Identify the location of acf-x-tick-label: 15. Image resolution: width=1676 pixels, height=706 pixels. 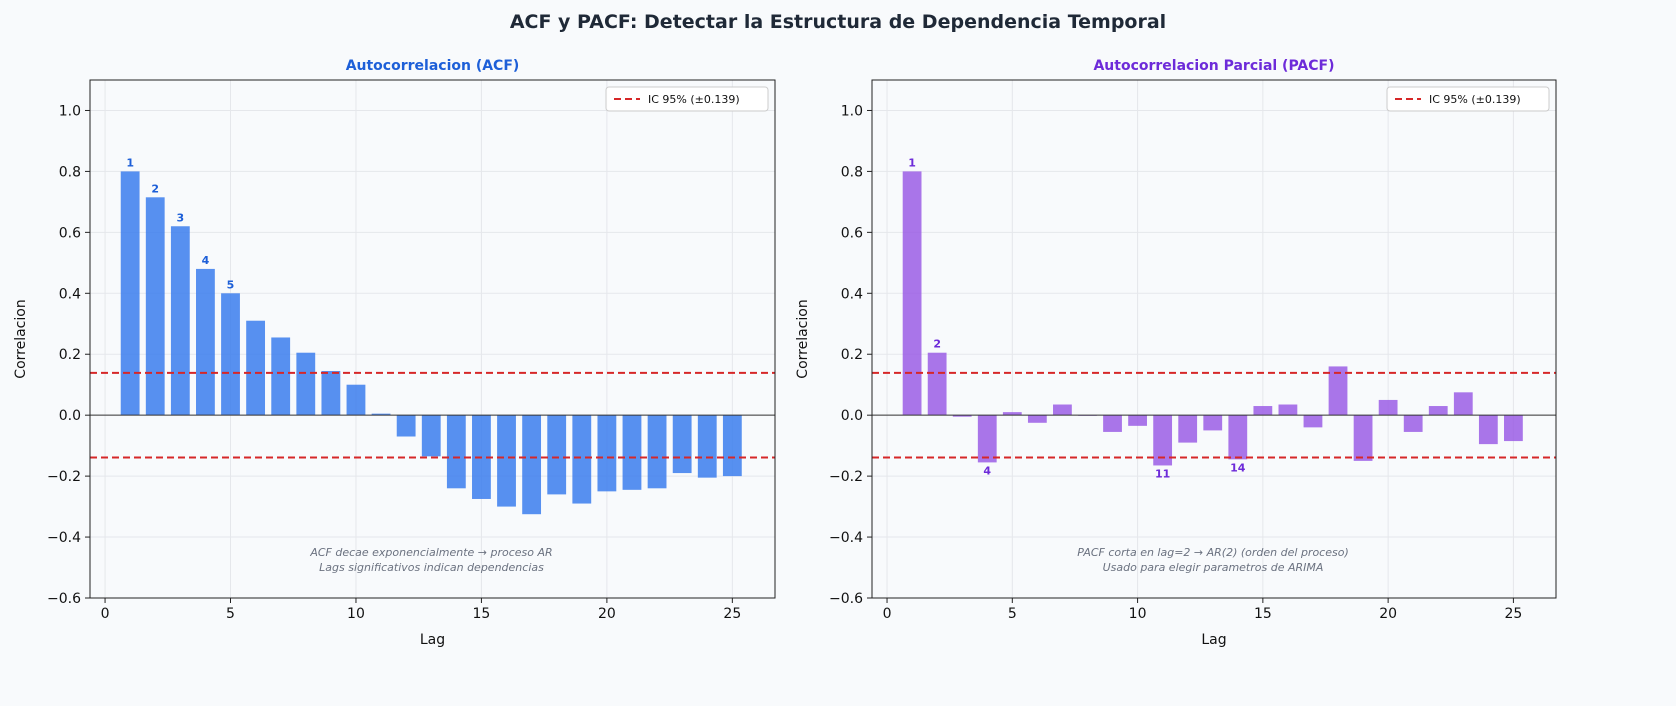
(482, 614).